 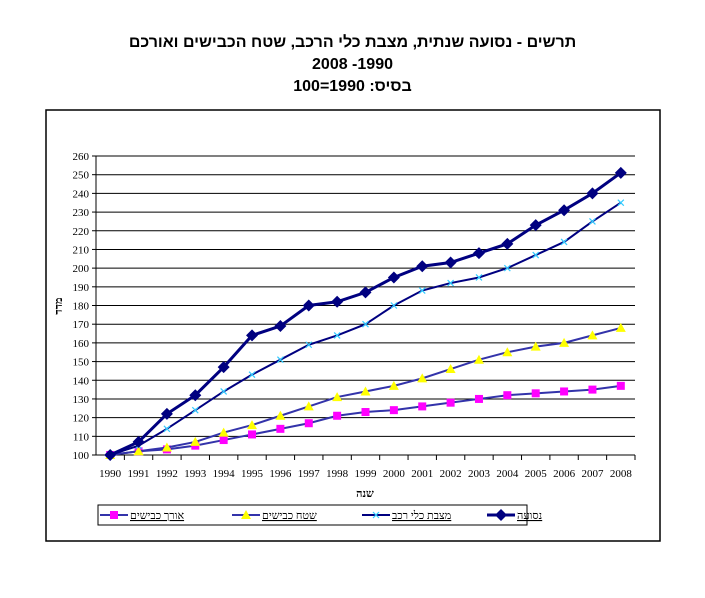 I want to click on x-tick-label: 1992, so click(x=167, y=474).